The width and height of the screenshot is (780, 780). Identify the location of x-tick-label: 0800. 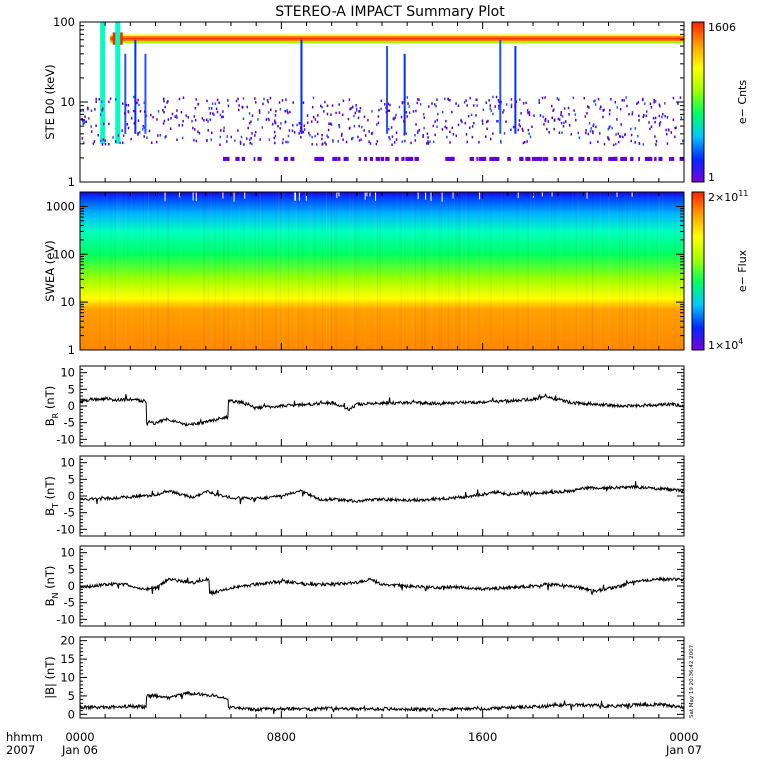
(281, 737).